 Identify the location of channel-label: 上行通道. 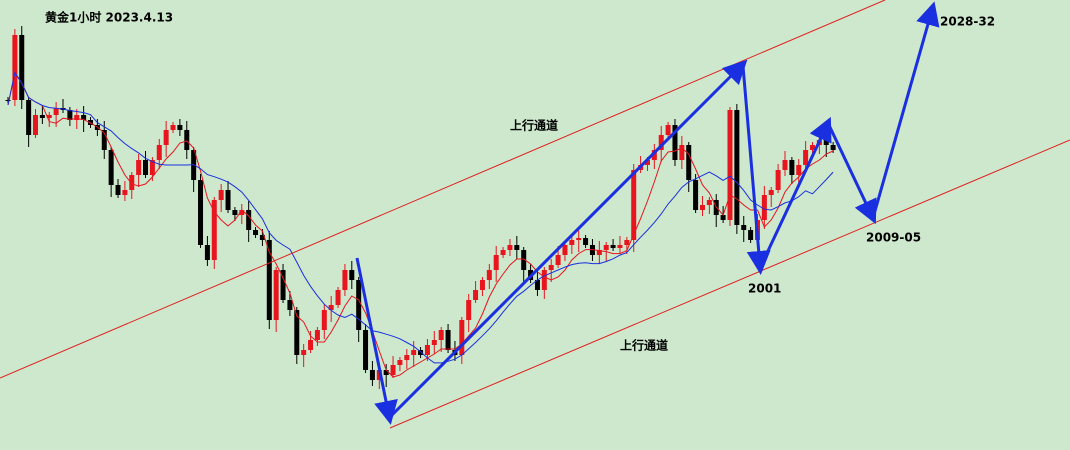
(644, 345).